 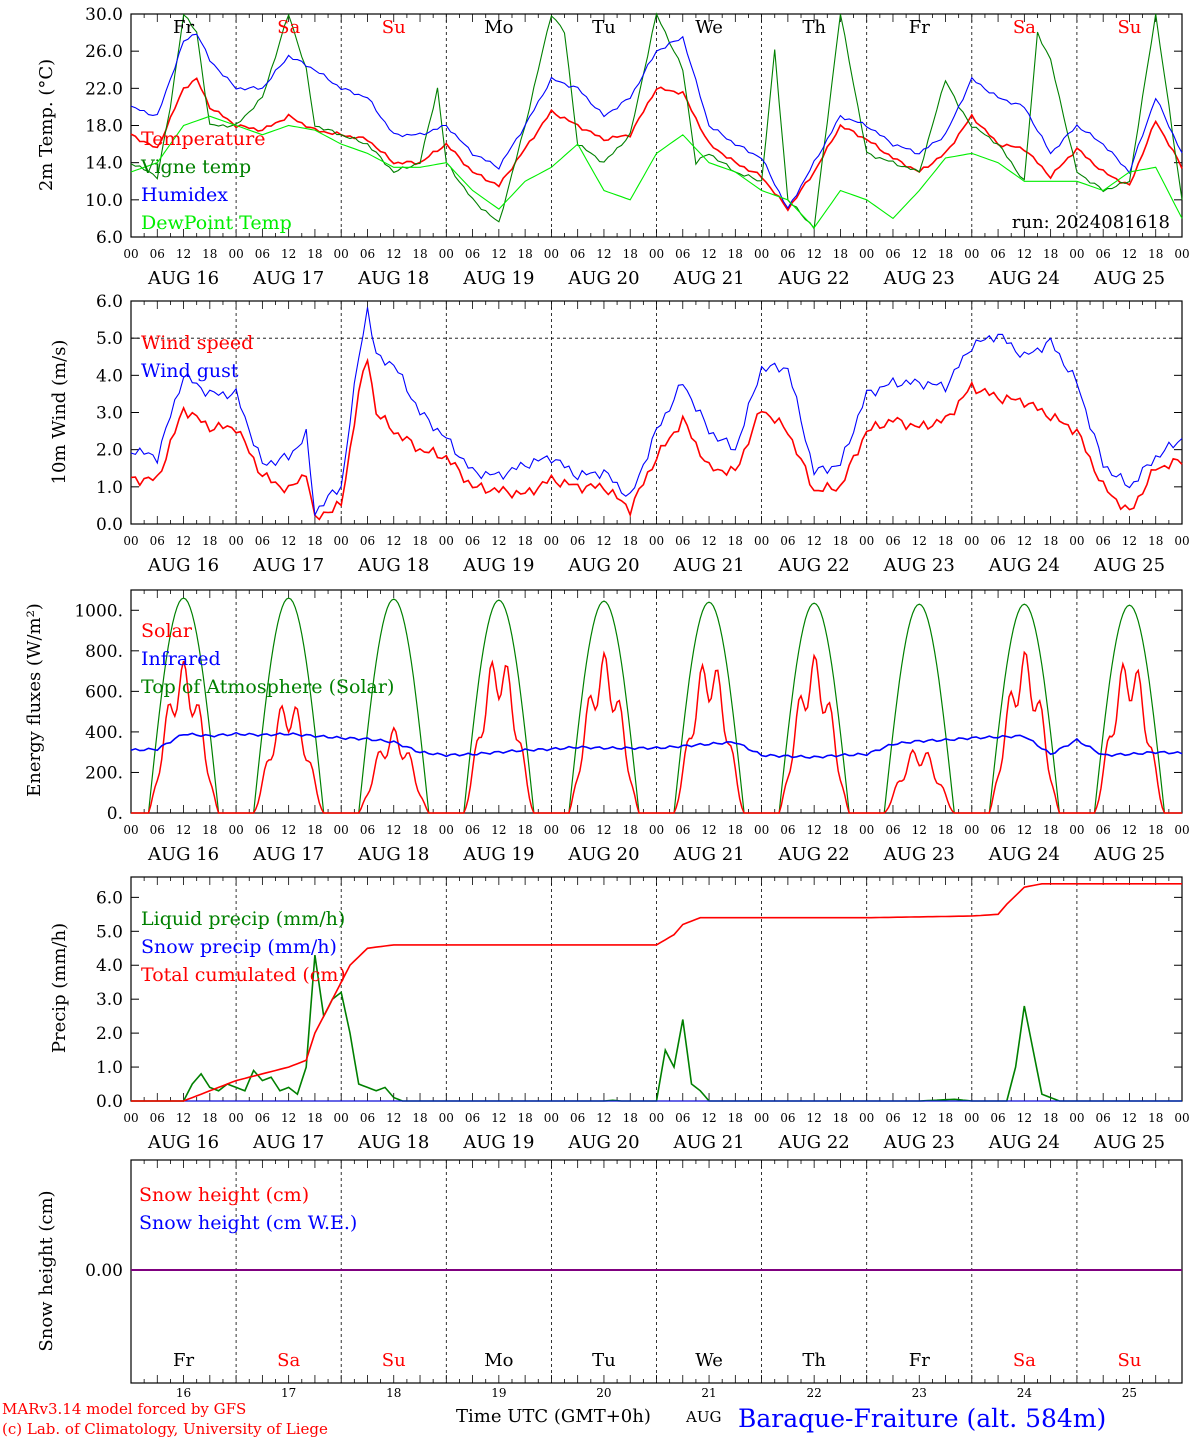 I want to click on series-line-temperature, so click(x=656, y=144).